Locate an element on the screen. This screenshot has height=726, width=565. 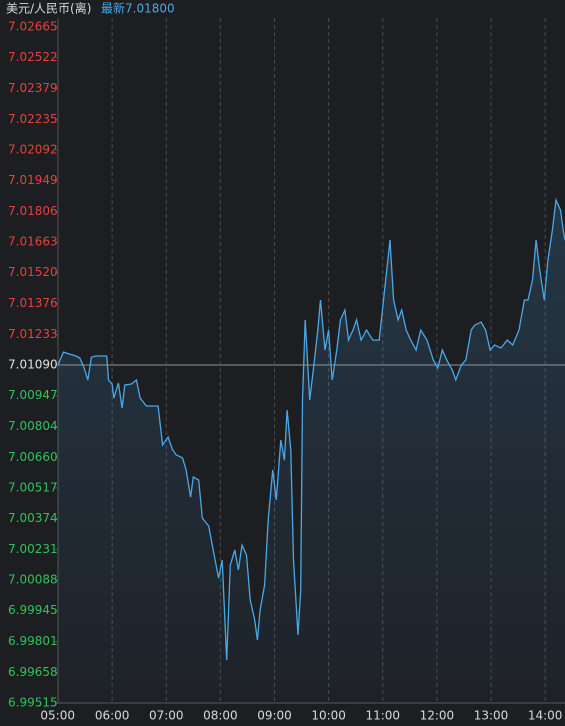
y-tick-label: 7.02665 is located at coordinates (33, 27).